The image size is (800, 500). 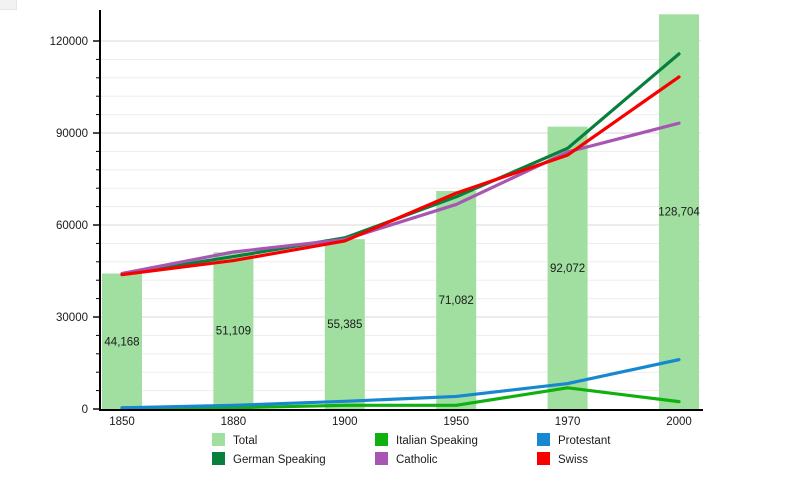 I want to click on bar-1950, so click(x=456, y=300).